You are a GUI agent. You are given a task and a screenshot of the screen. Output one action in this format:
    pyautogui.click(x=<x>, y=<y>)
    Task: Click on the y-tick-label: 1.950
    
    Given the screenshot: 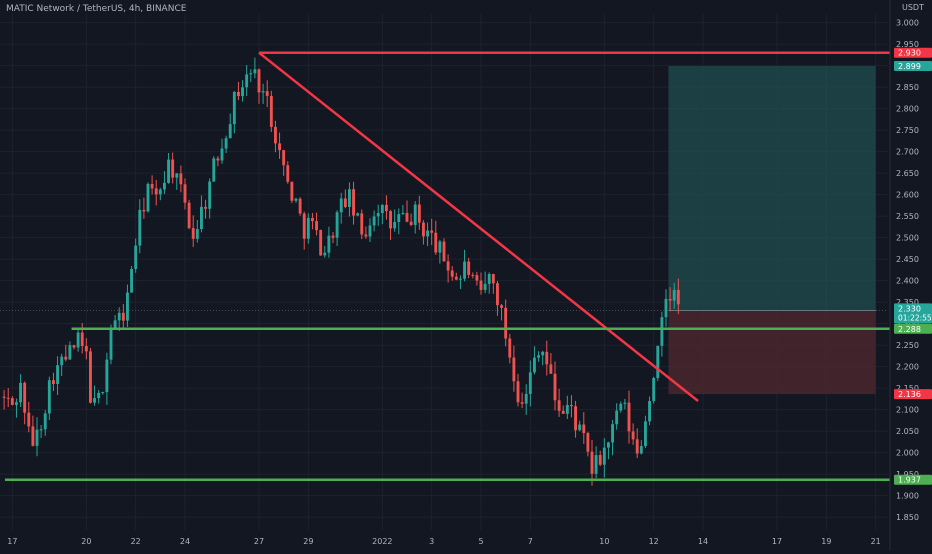 What is the action you would take?
    pyautogui.click(x=907, y=474)
    